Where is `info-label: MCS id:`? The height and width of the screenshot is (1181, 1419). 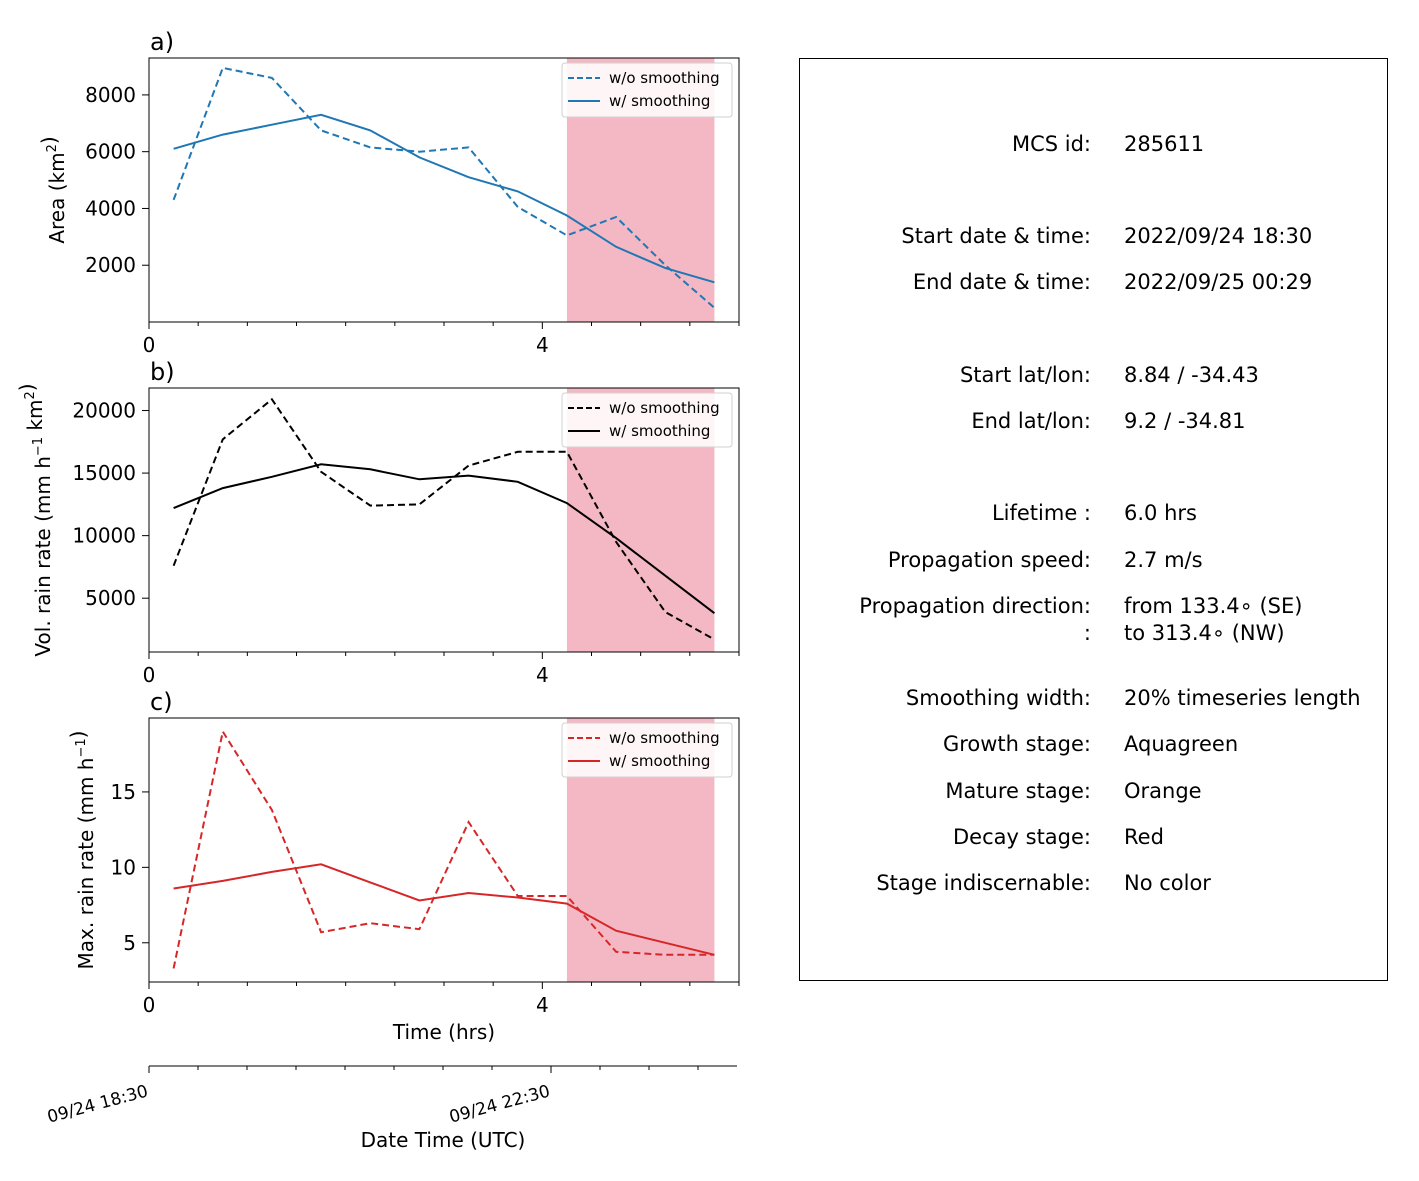 info-label: MCS id: is located at coordinates (1051, 144).